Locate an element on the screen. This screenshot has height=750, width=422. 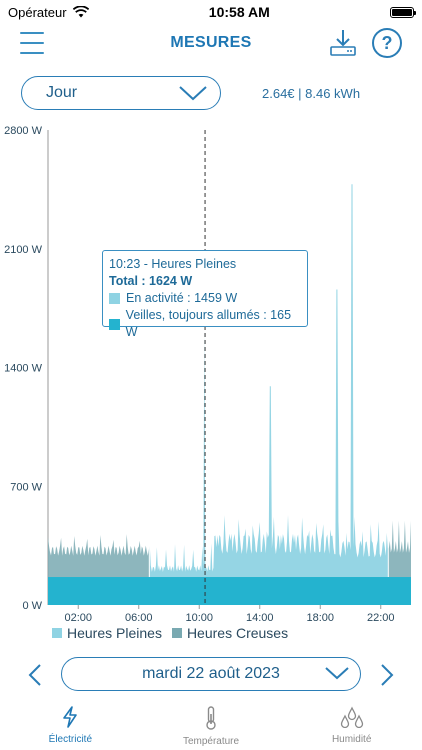
standby-swatch is located at coordinates (114, 324).